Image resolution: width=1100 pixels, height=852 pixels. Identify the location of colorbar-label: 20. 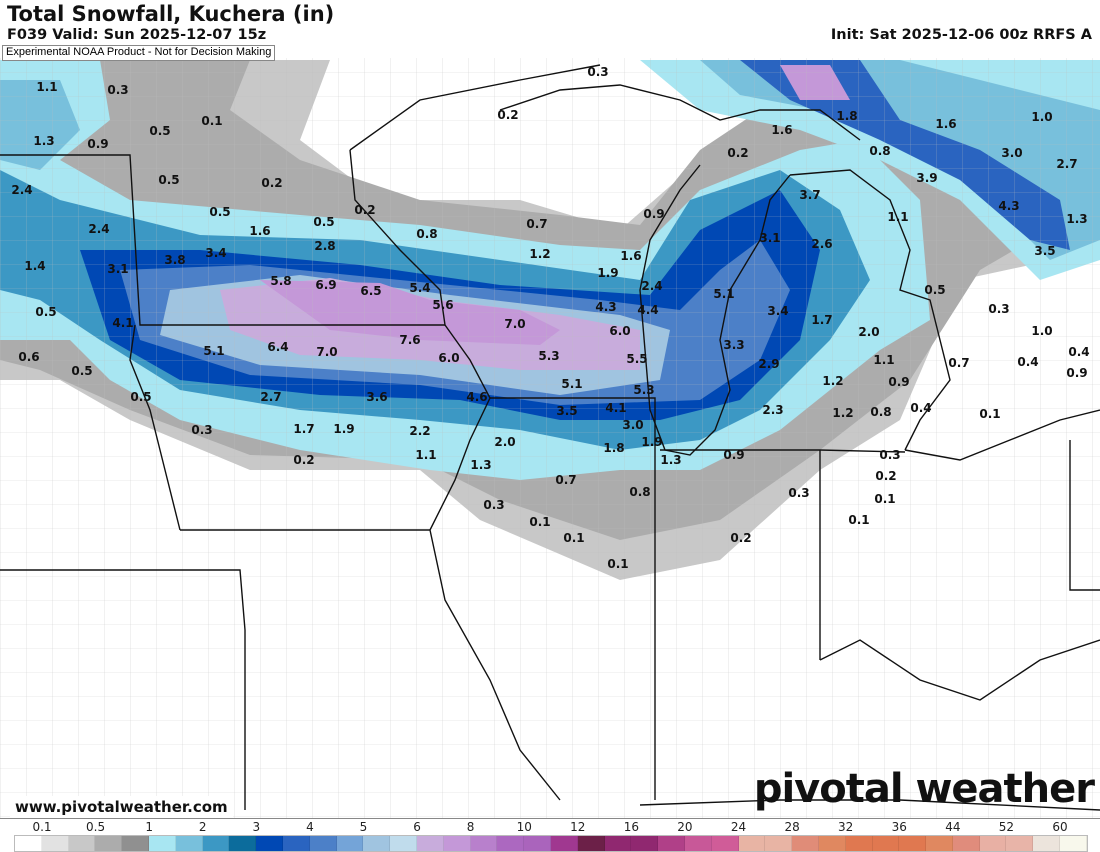
(685, 827).